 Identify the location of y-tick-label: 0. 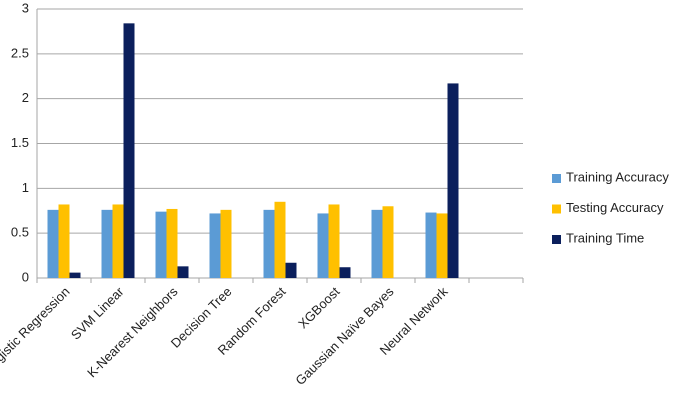
(25, 276).